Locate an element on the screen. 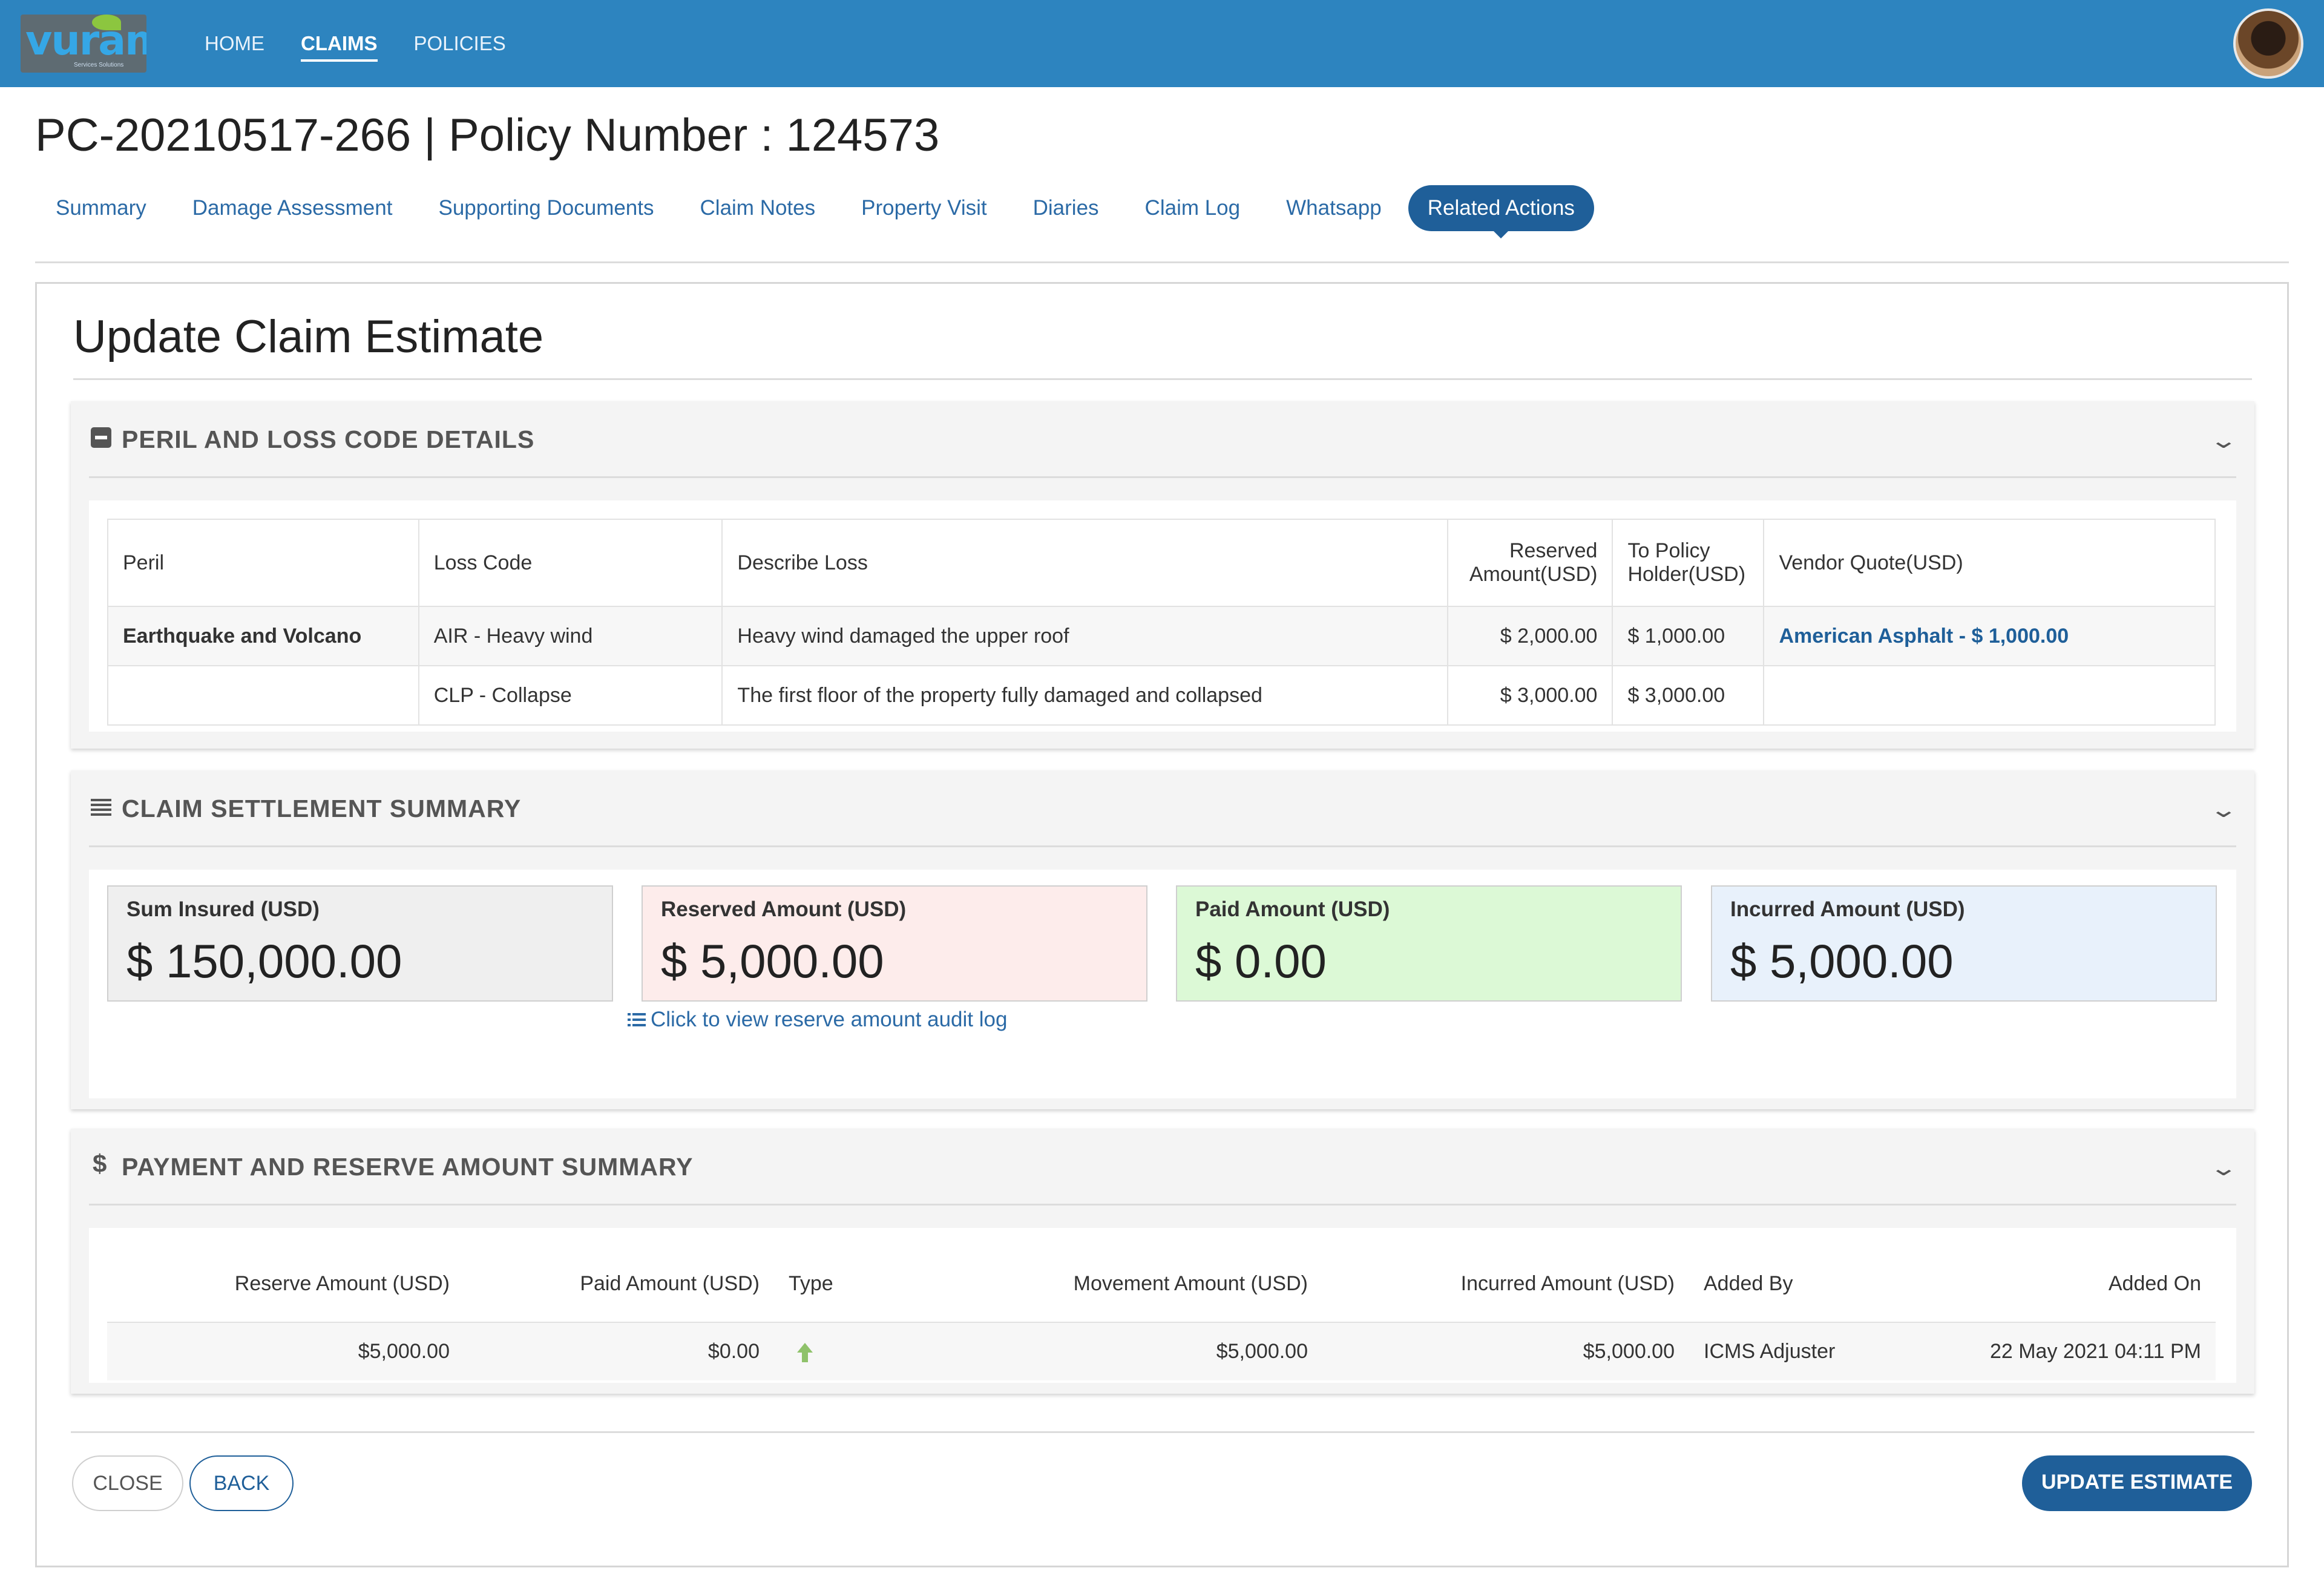 The width and height of the screenshot is (2324, 1591). tab-supporting-documents: Supporting Documents is located at coordinates (546, 208).